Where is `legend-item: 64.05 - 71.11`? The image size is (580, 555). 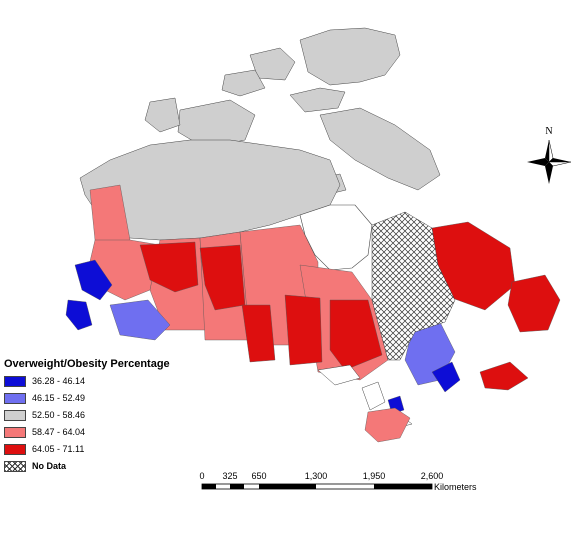
legend-item: 64.05 - 71.11 is located at coordinates (94, 449).